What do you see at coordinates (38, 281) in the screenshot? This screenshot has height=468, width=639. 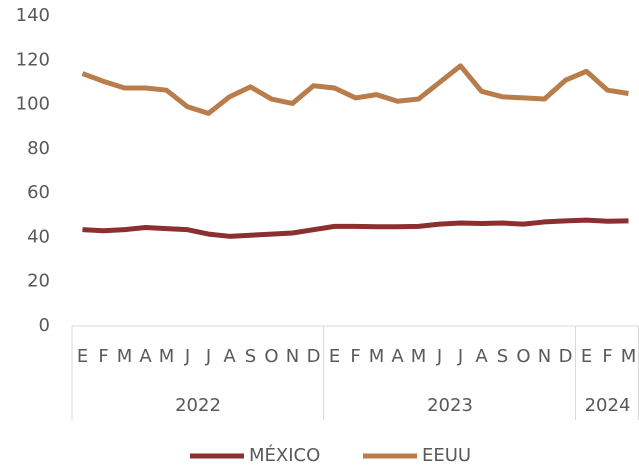 I see `y-tick-label: 20` at bounding box center [38, 281].